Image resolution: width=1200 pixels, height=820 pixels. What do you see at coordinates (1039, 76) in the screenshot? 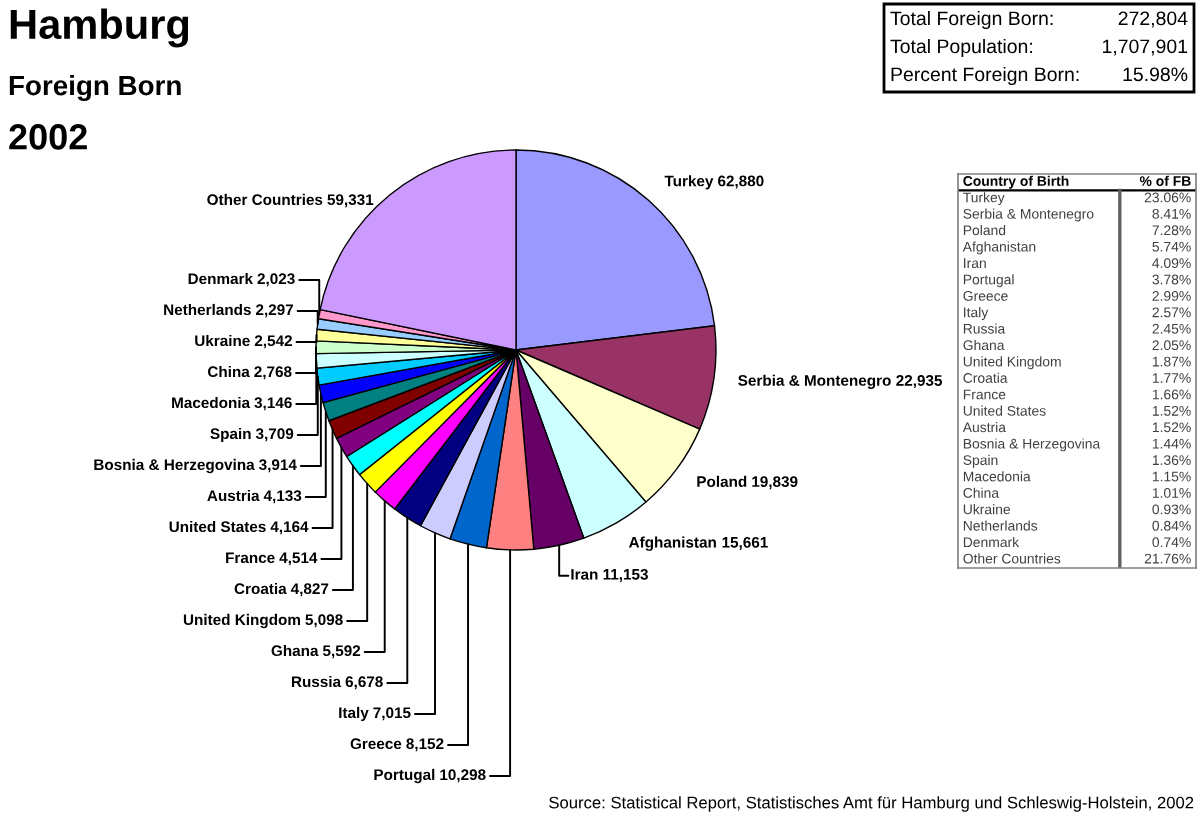
I see `text: Percent Foreign Born: 15.98%` at bounding box center [1039, 76].